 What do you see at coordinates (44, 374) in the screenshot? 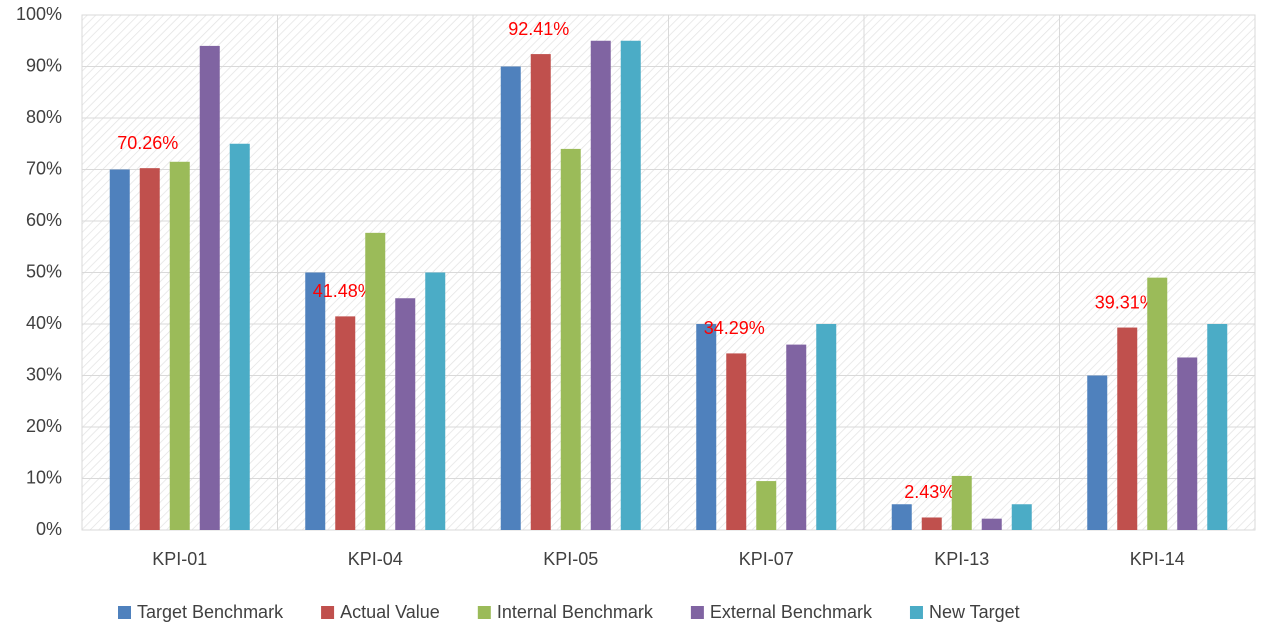
I see `y-tick-label: 30%` at bounding box center [44, 374].